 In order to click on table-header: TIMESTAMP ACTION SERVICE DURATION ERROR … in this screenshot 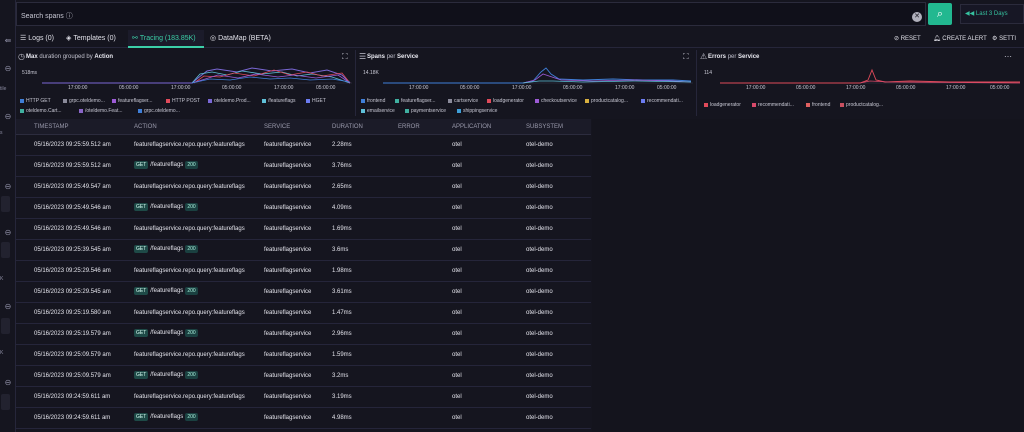, I will do `click(303, 127)`.